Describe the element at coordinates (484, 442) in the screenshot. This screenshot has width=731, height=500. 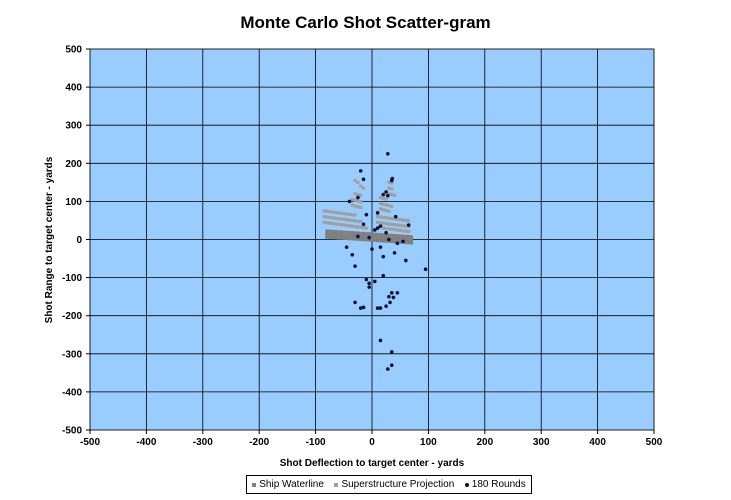
I see `x-tick-label: 200` at that location.